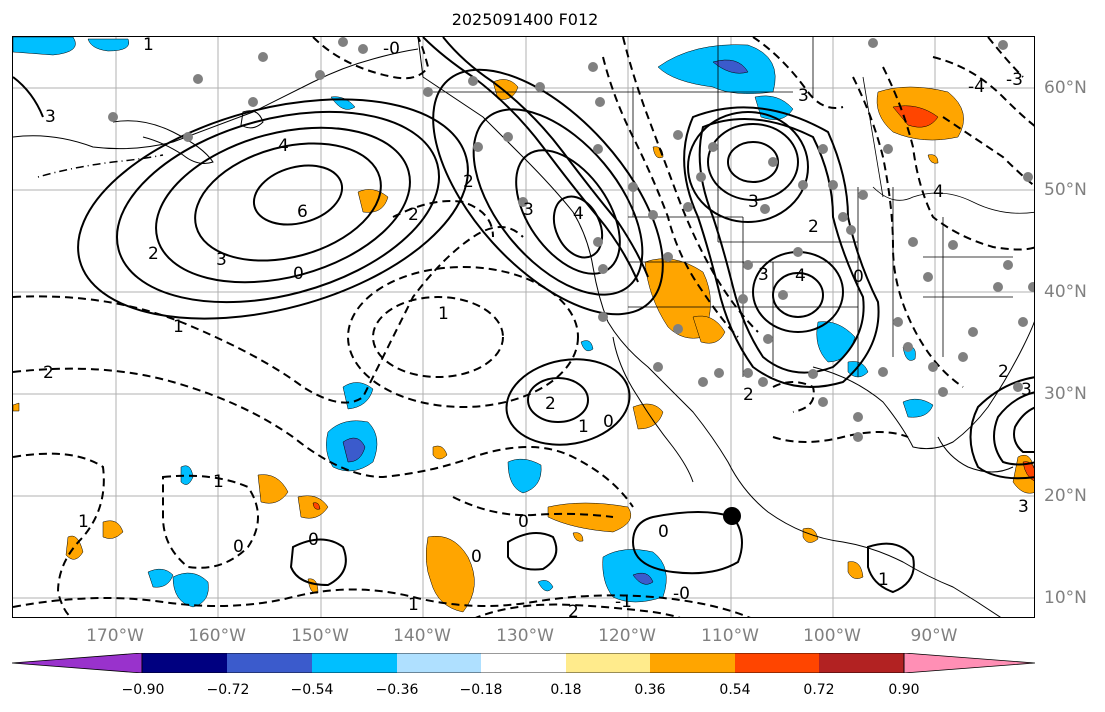  What do you see at coordinates (115, 636) in the screenshot?
I see `lon-label: 170°W` at bounding box center [115, 636].